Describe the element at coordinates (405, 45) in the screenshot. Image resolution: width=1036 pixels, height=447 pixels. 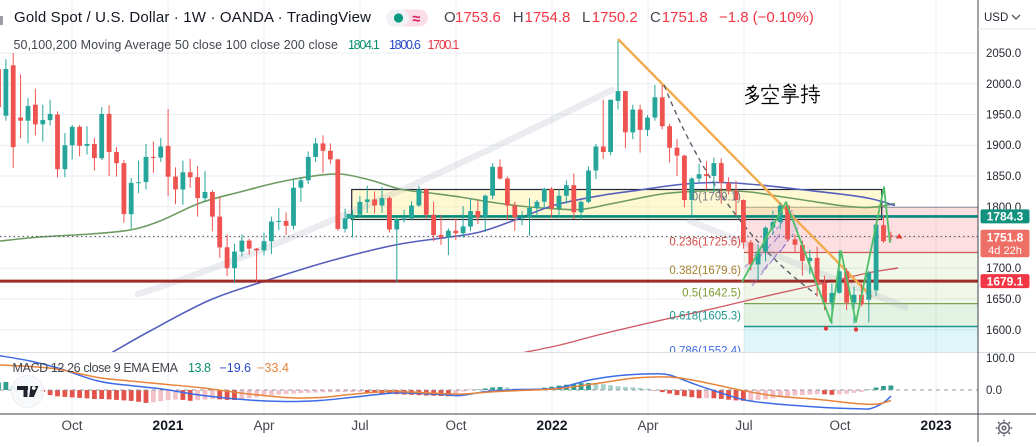
I see `svg-text: 1800.6` at that location.